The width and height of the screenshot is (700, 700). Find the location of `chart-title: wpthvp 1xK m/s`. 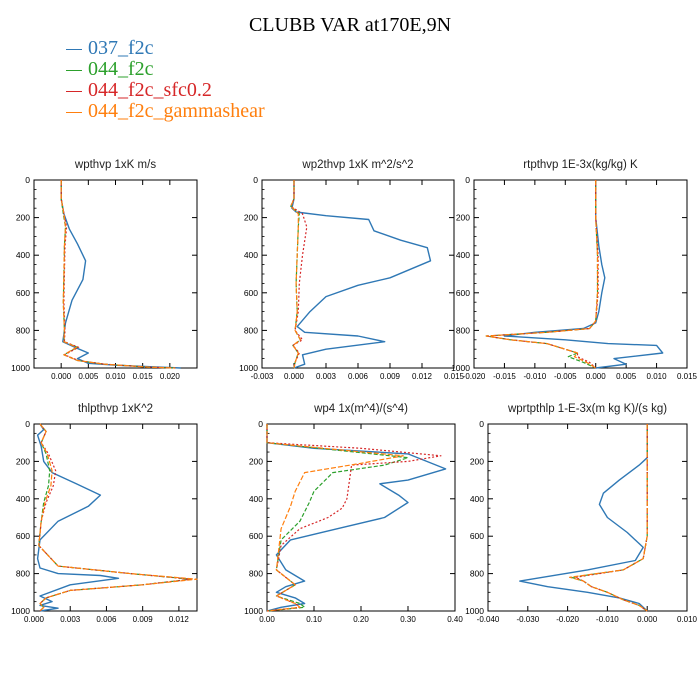

chart-title: wpthvp 1xK m/s is located at coordinates (115, 165).